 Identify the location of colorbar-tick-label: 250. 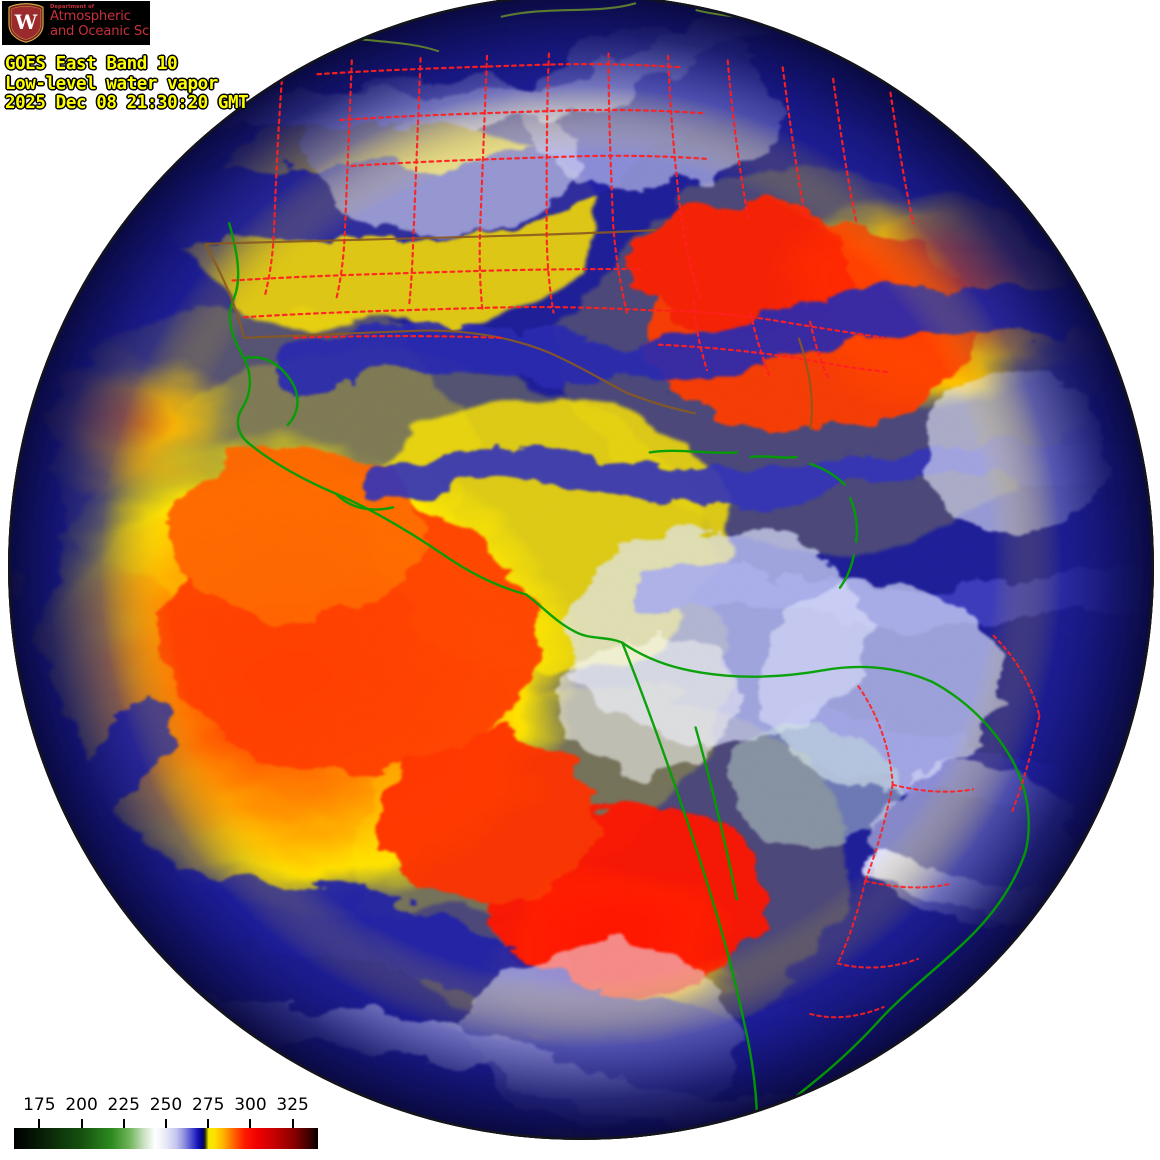
(166, 1105).